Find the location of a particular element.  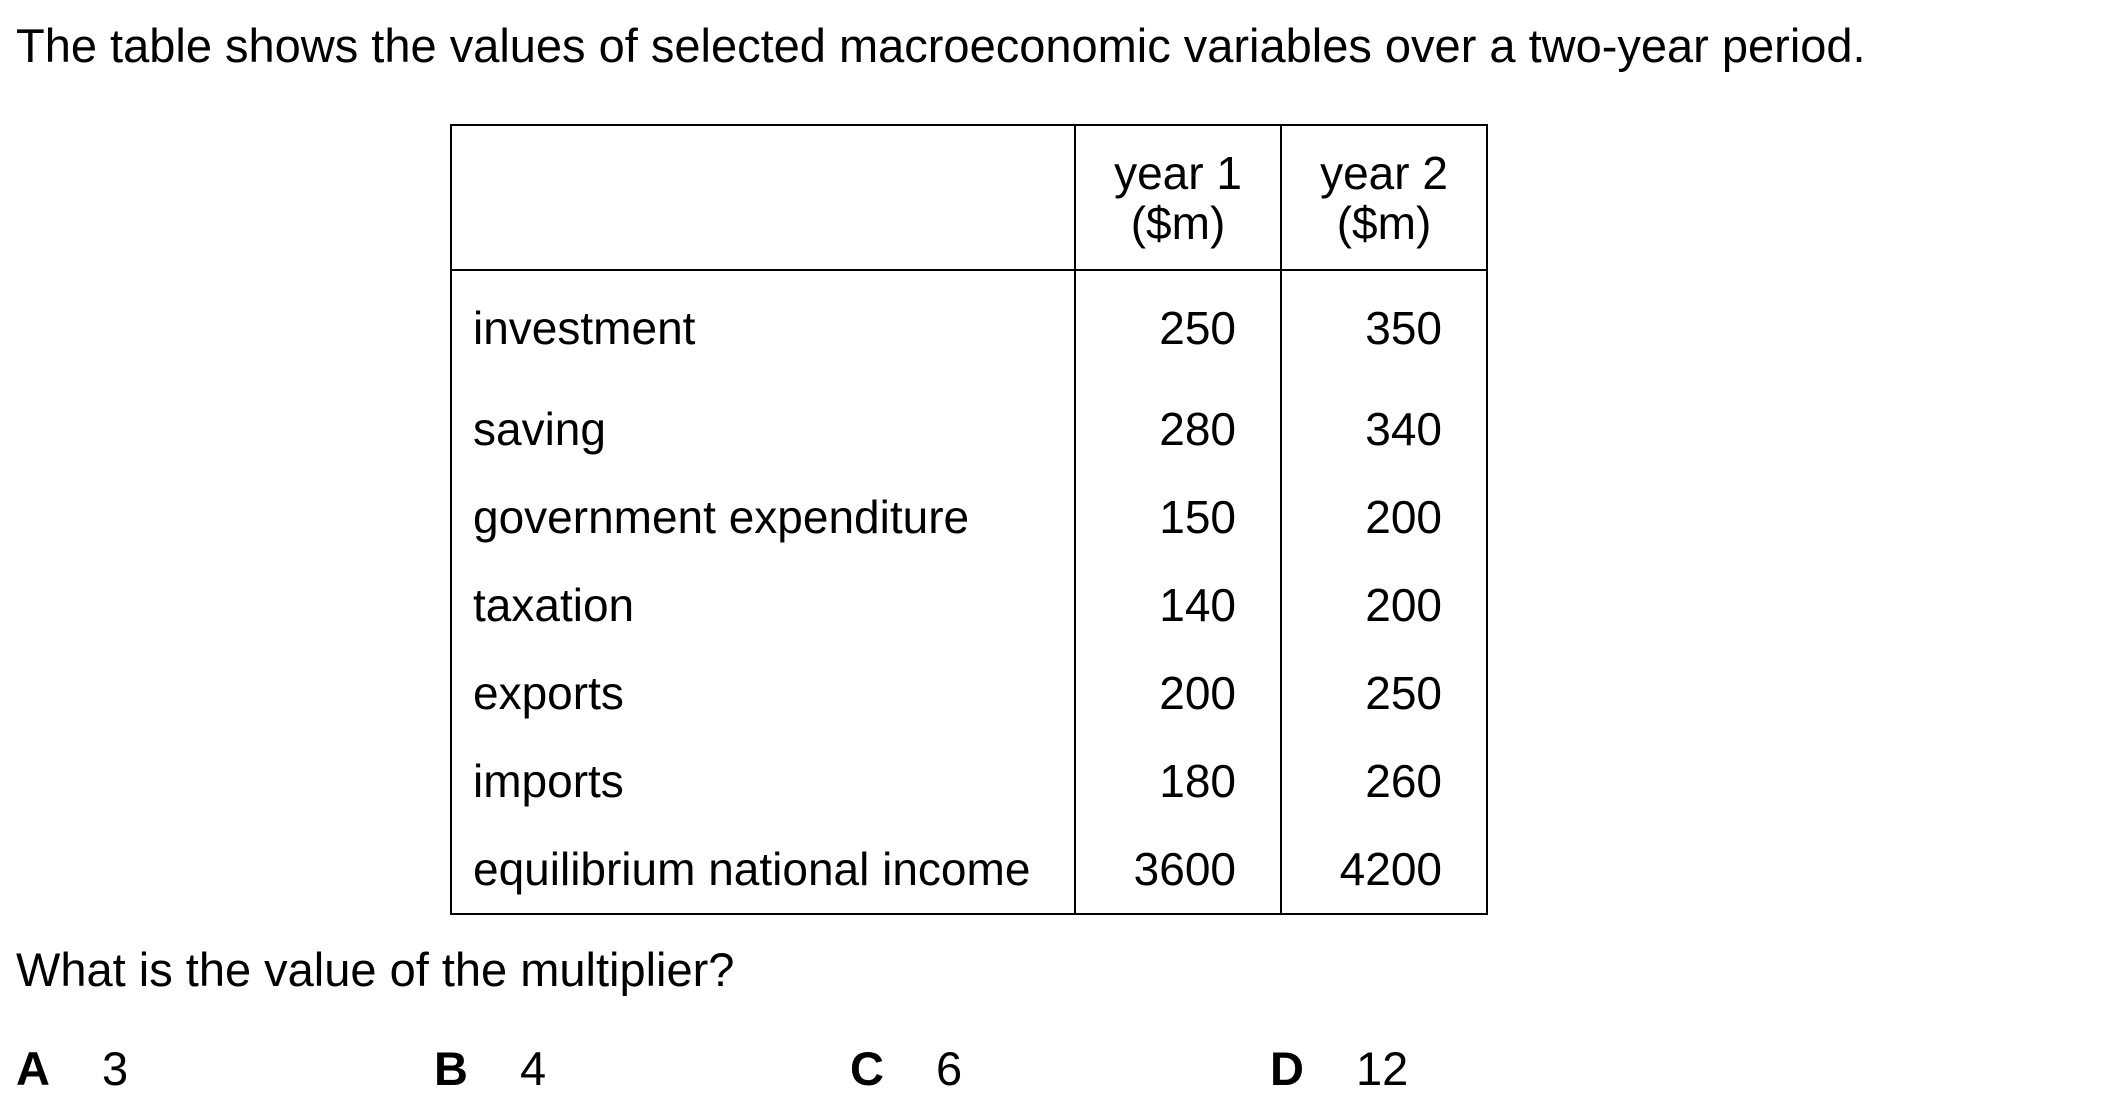

option-letter: C is located at coordinates (867, 1068).